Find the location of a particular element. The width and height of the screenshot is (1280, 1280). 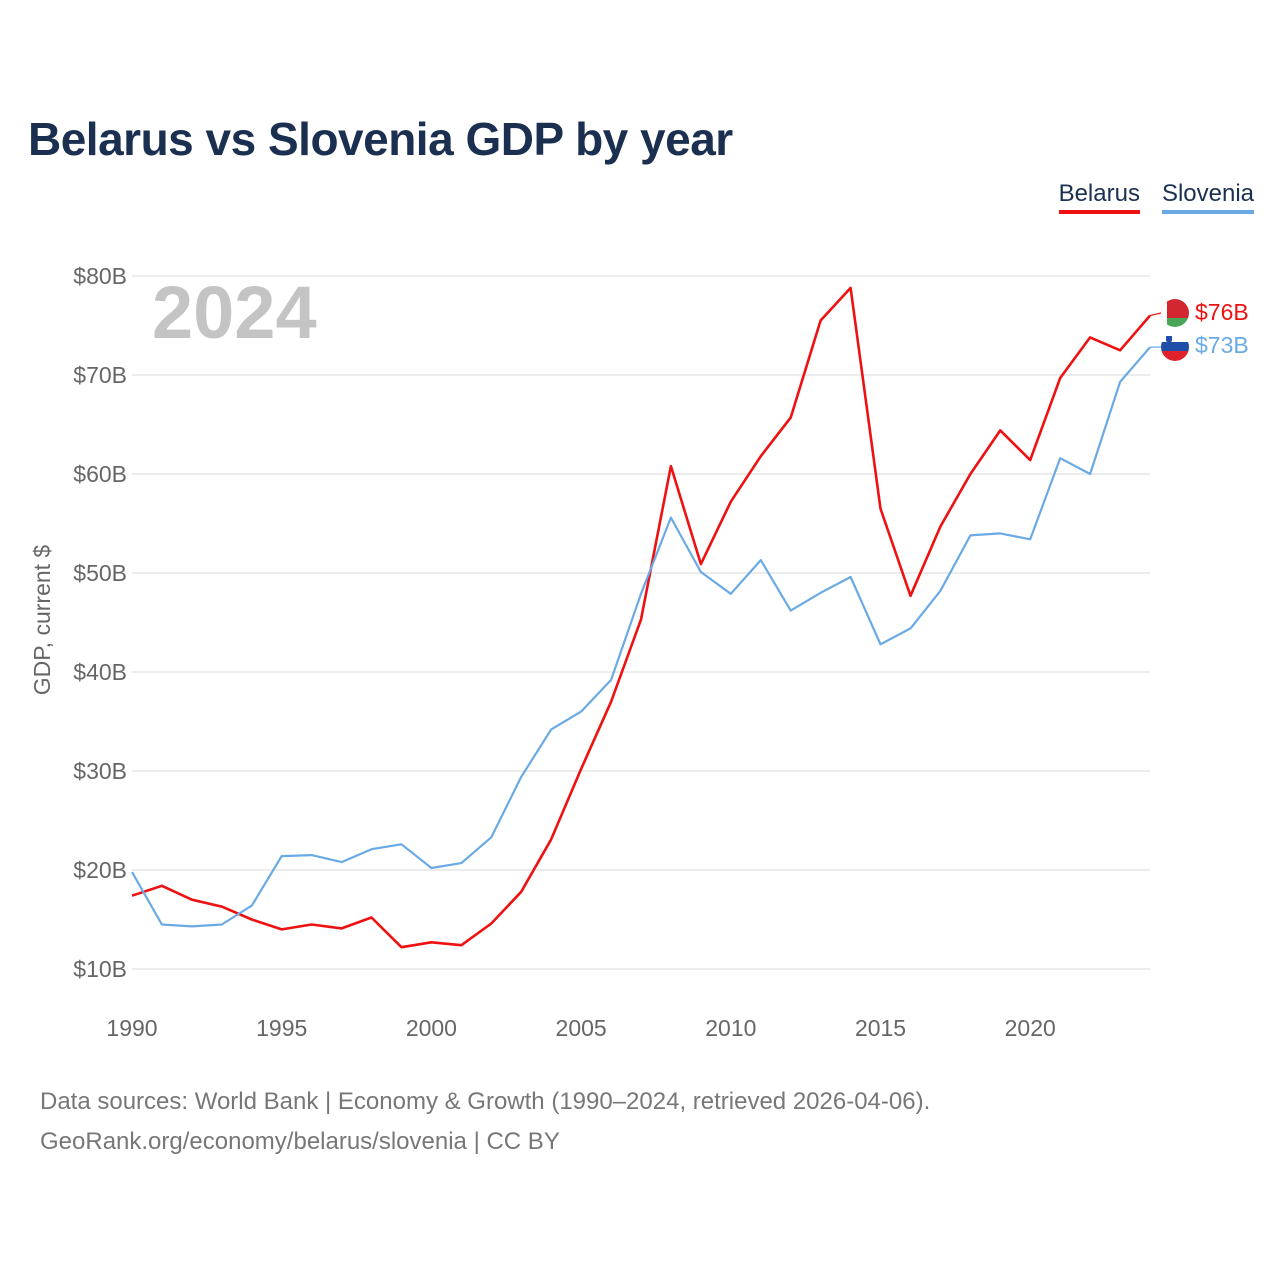

x-tick-label: 2010 is located at coordinates (730, 1028).